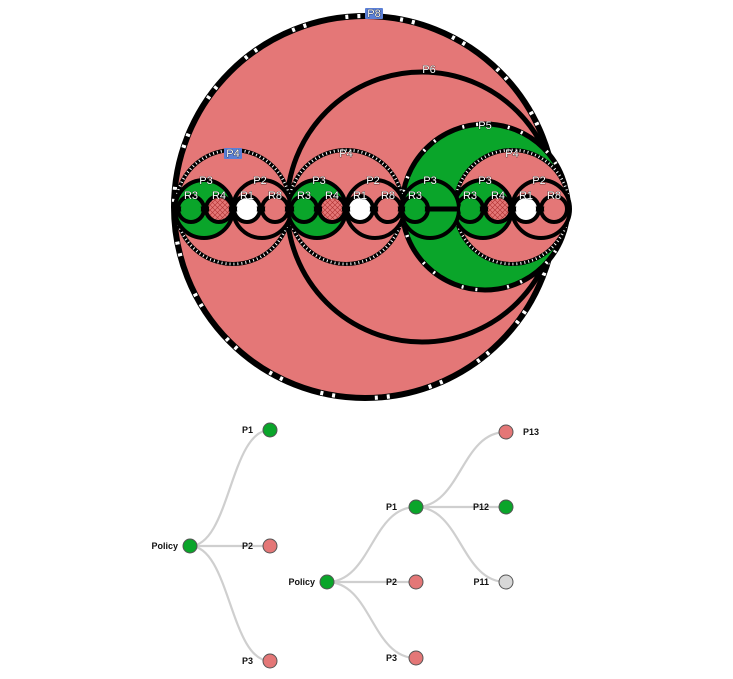 The height and width of the screenshot is (679, 733). Describe the element at coordinates (360, 209) in the screenshot. I see `group-2-r1-fill` at that location.